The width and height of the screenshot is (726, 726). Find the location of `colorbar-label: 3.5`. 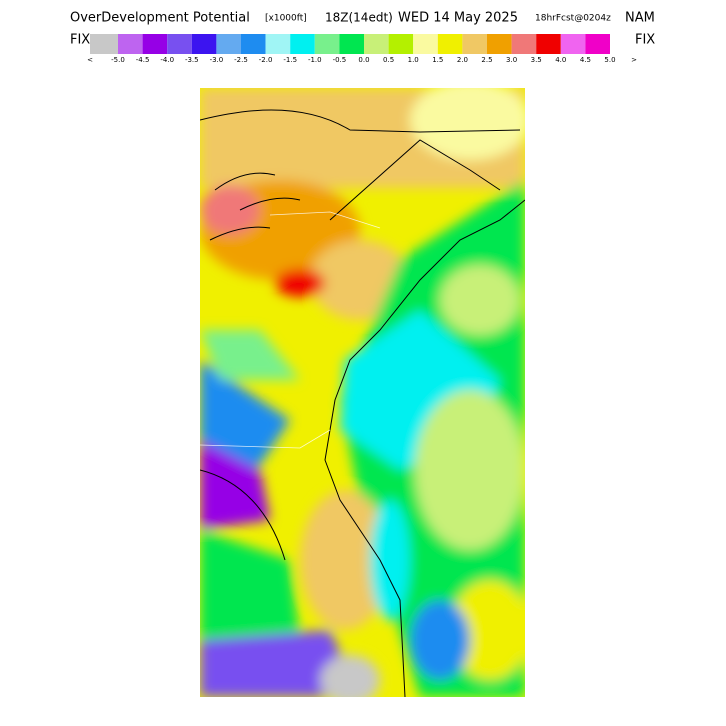

colorbar-label: 3.5 is located at coordinates (536, 60).